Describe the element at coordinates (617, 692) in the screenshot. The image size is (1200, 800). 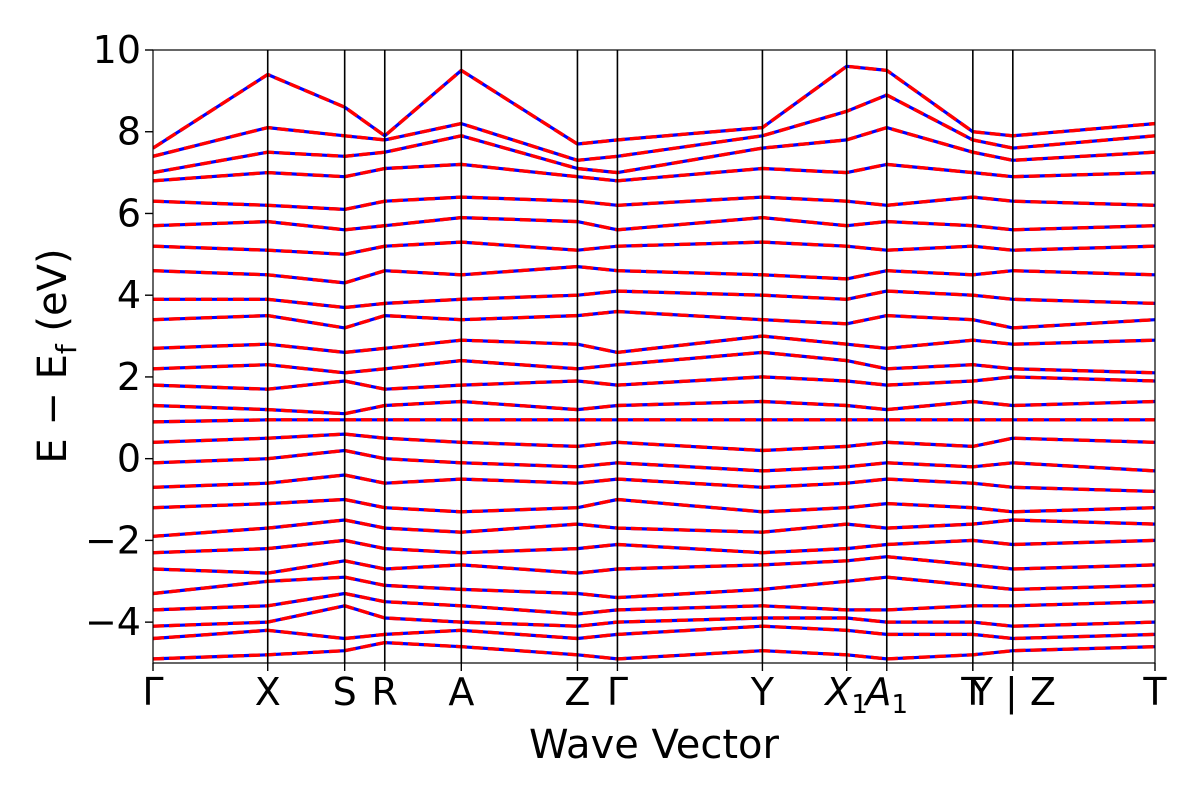
I see `x-tick-label-6: Γ` at that location.